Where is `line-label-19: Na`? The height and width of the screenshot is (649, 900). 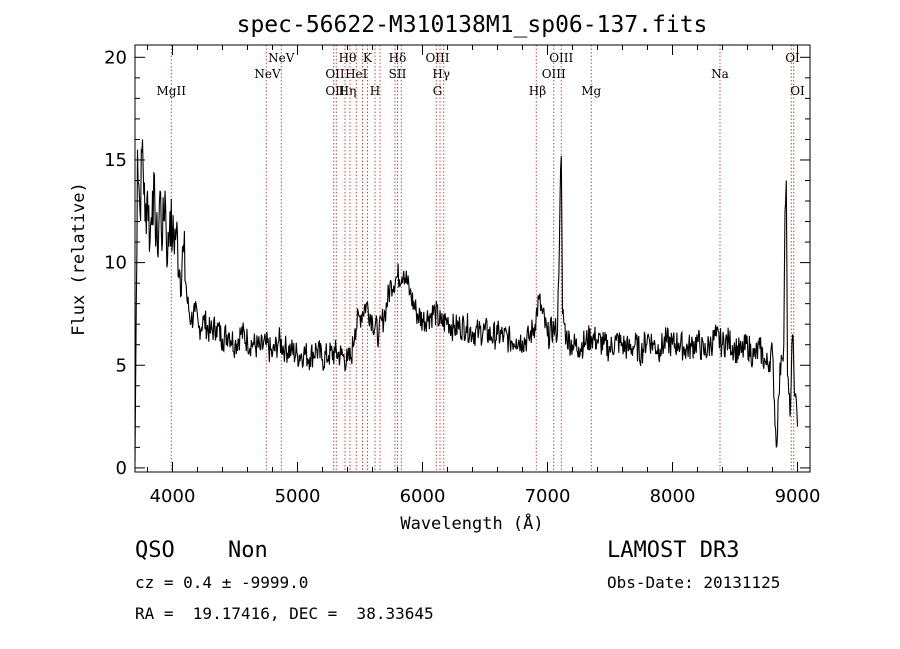 line-label-19: Na is located at coordinates (720, 74).